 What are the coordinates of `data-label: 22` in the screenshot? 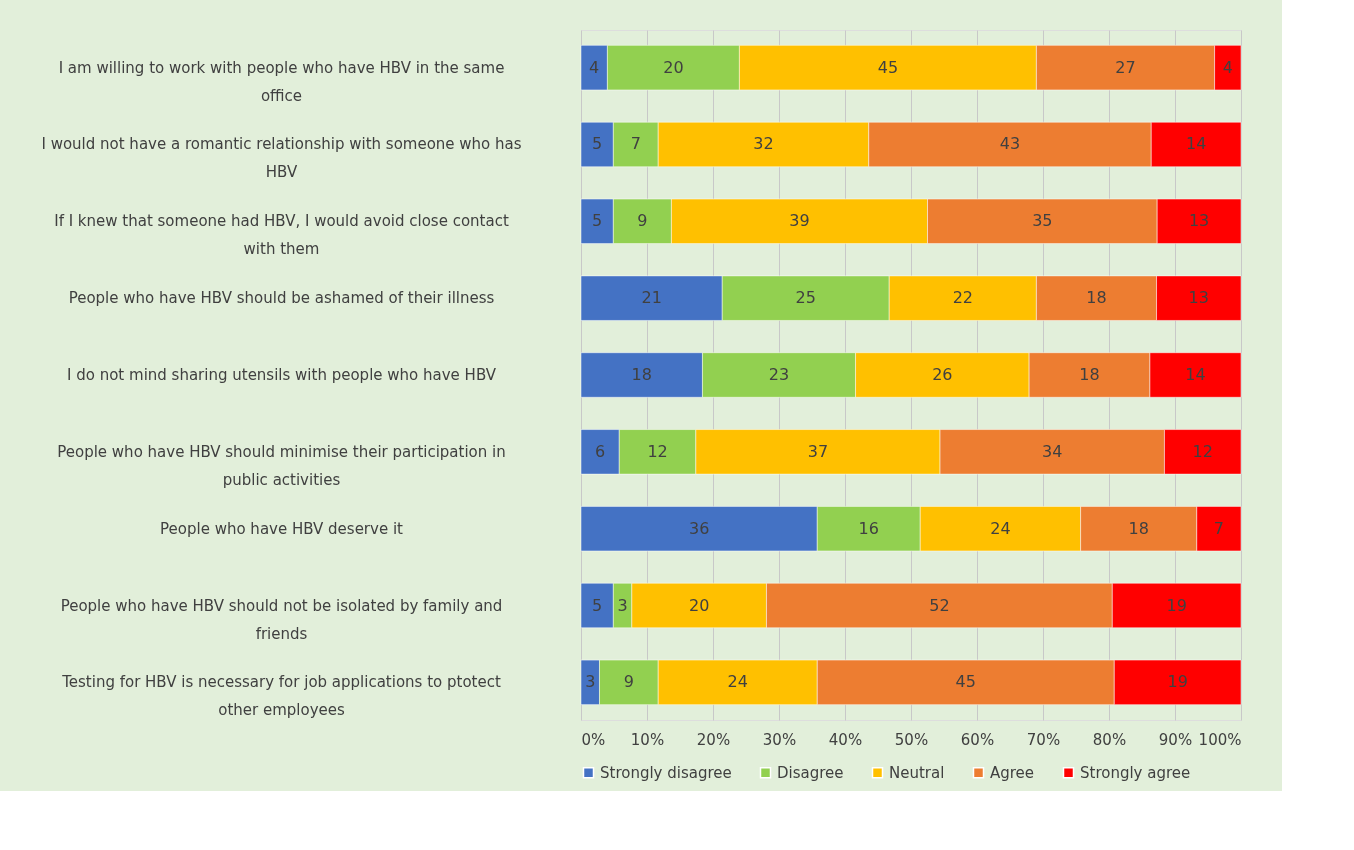 It's located at (962, 298).